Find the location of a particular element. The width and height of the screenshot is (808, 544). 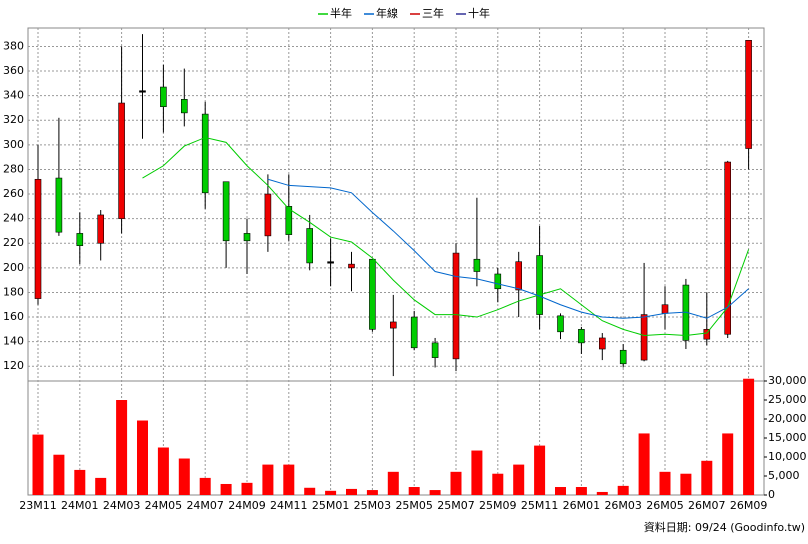

x-tick-label: 26M07 is located at coordinates (707, 505).